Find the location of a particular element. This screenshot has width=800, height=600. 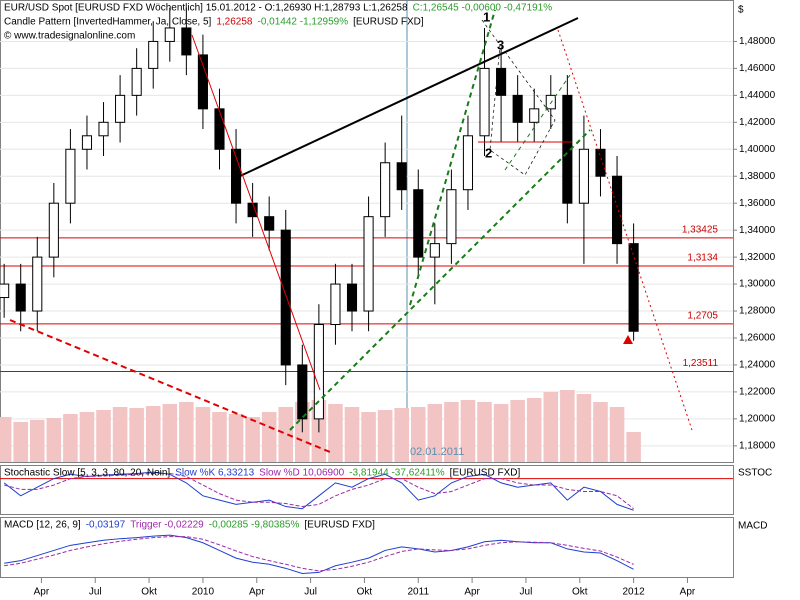

y-tick-label: 1,30000 is located at coordinates (757, 284).